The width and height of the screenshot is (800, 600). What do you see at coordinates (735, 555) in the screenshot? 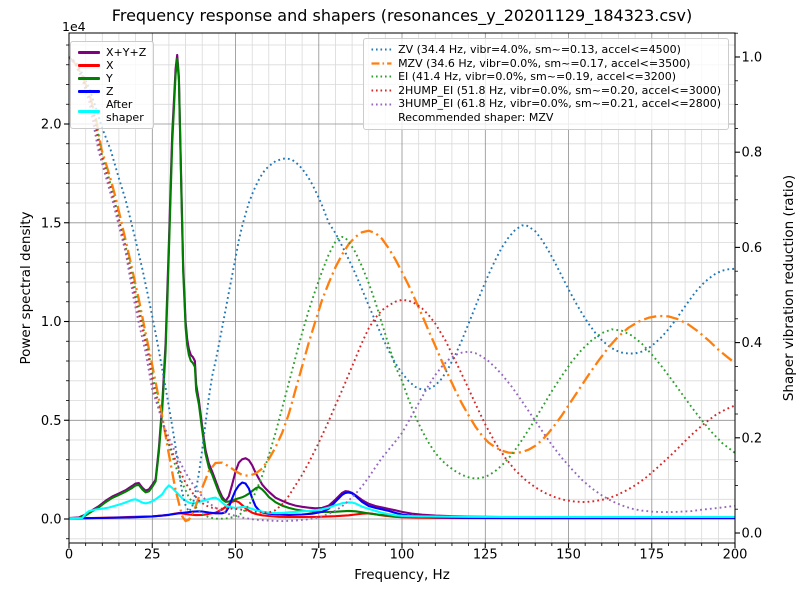
I see `x-tick-label: 200` at bounding box center [735, 555].